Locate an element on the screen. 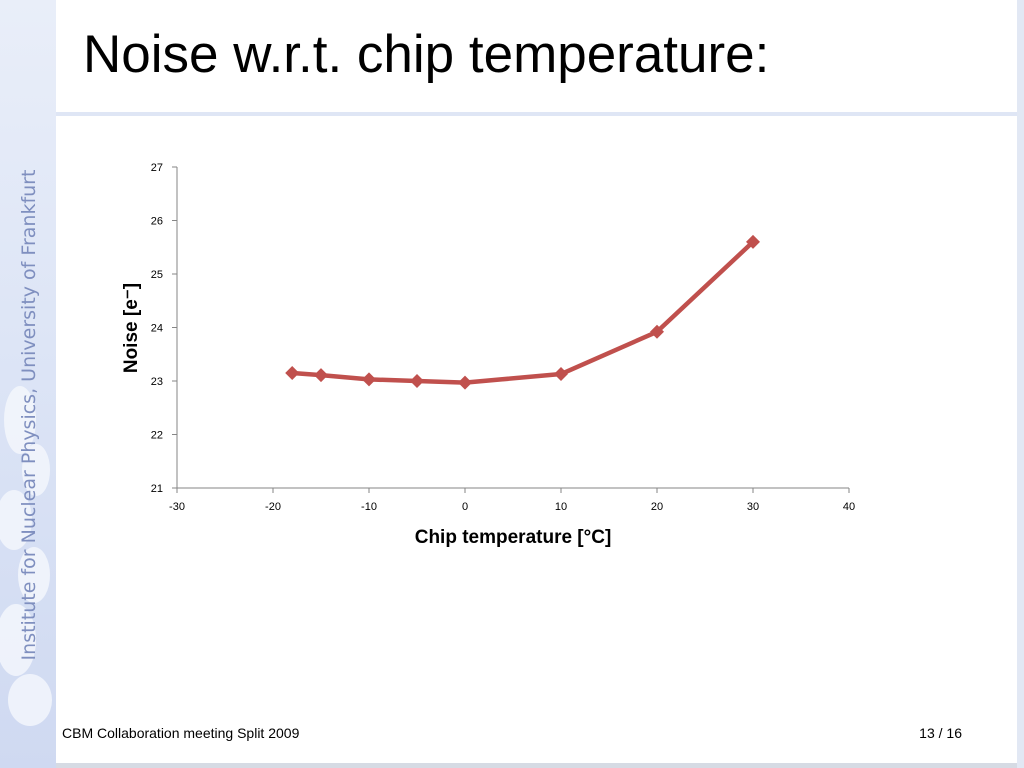 Image resolution: width=1024 pixels, height=768 pixels. x-axis-label: Chip temperature [°C] is located at coordinates (513, 537).